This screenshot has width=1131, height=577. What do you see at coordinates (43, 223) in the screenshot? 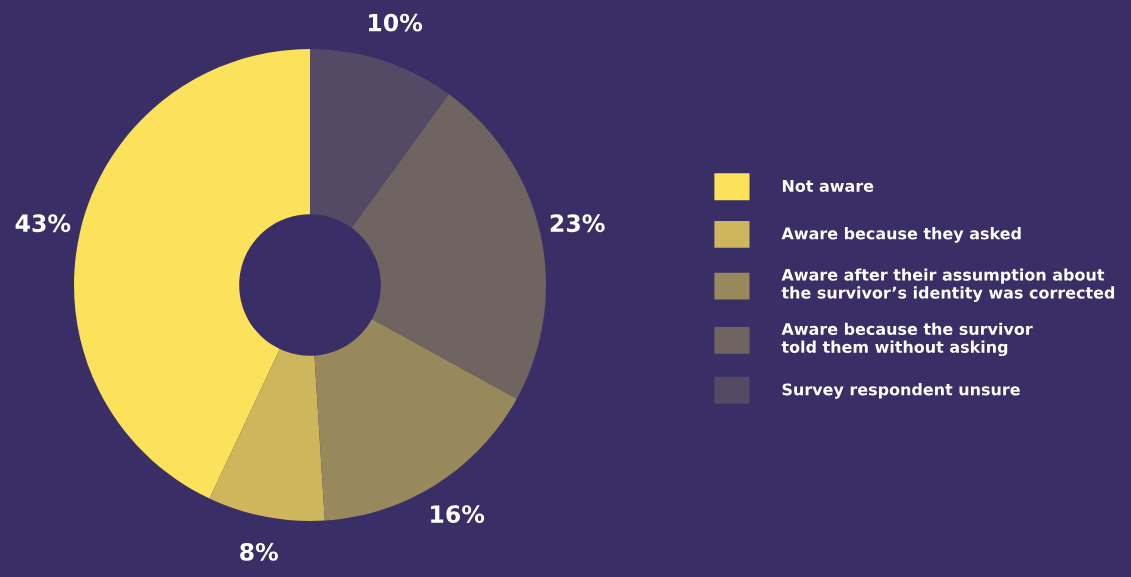
I see `data-label: 43%` at bounding box center [43, 223].